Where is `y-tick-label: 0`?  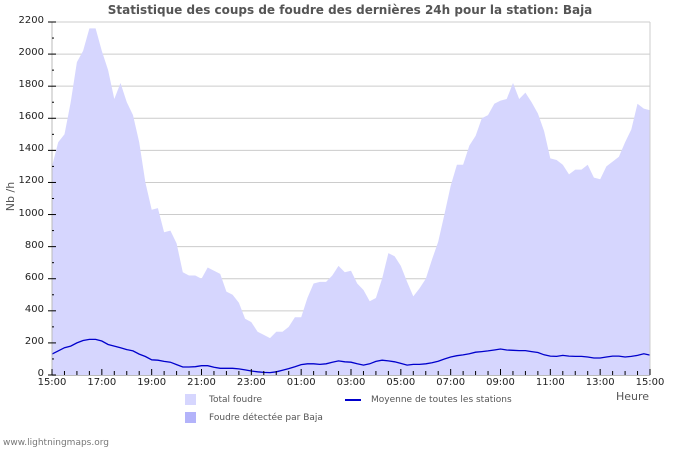 y-tick-label: 0 is located at coordinates (40, 373).